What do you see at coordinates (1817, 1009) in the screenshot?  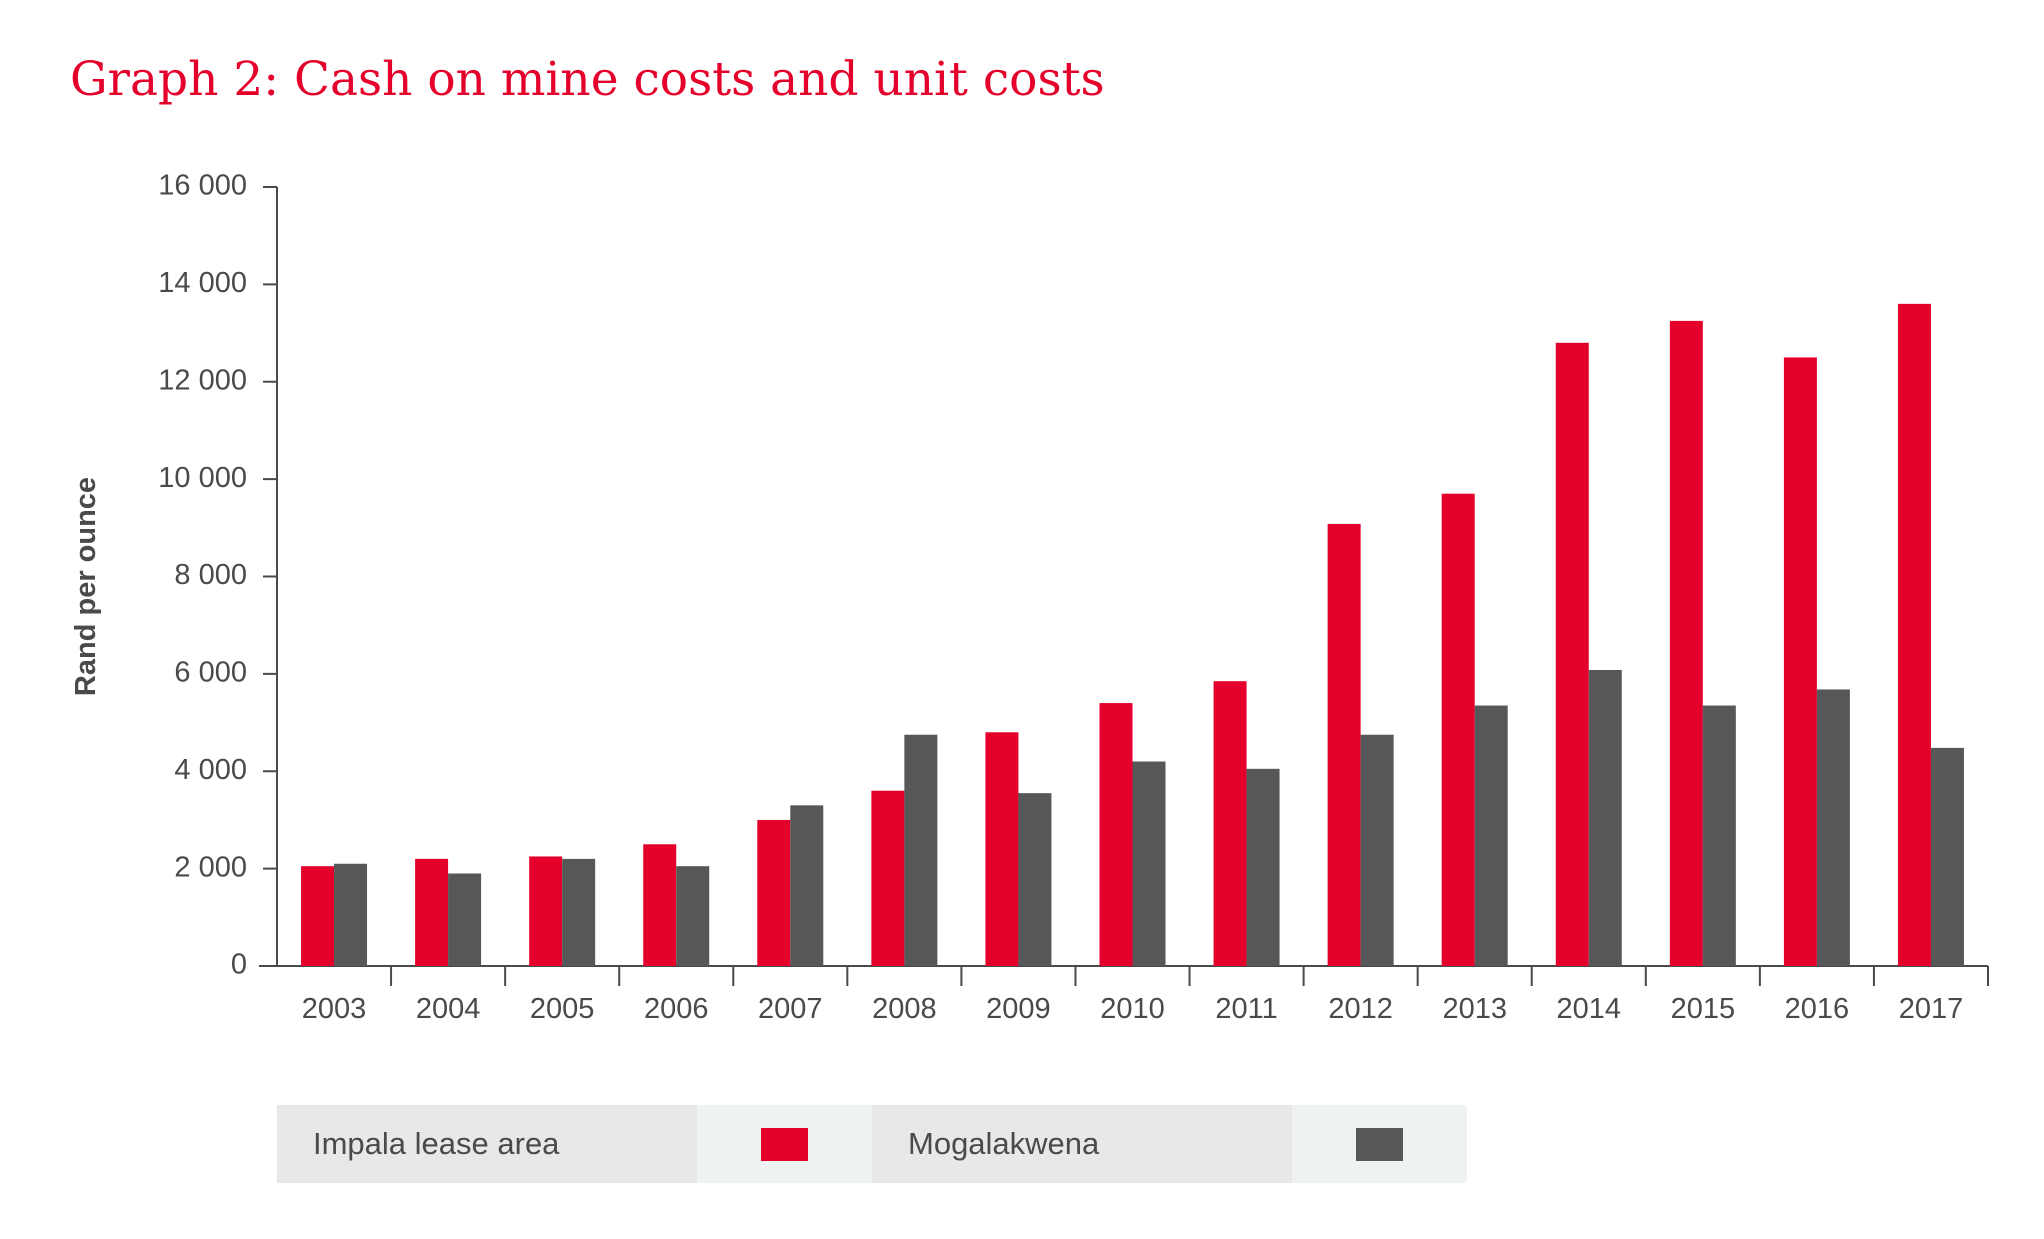 I see `x-tick-label: 2016` at bounding box center [1817, 1009].